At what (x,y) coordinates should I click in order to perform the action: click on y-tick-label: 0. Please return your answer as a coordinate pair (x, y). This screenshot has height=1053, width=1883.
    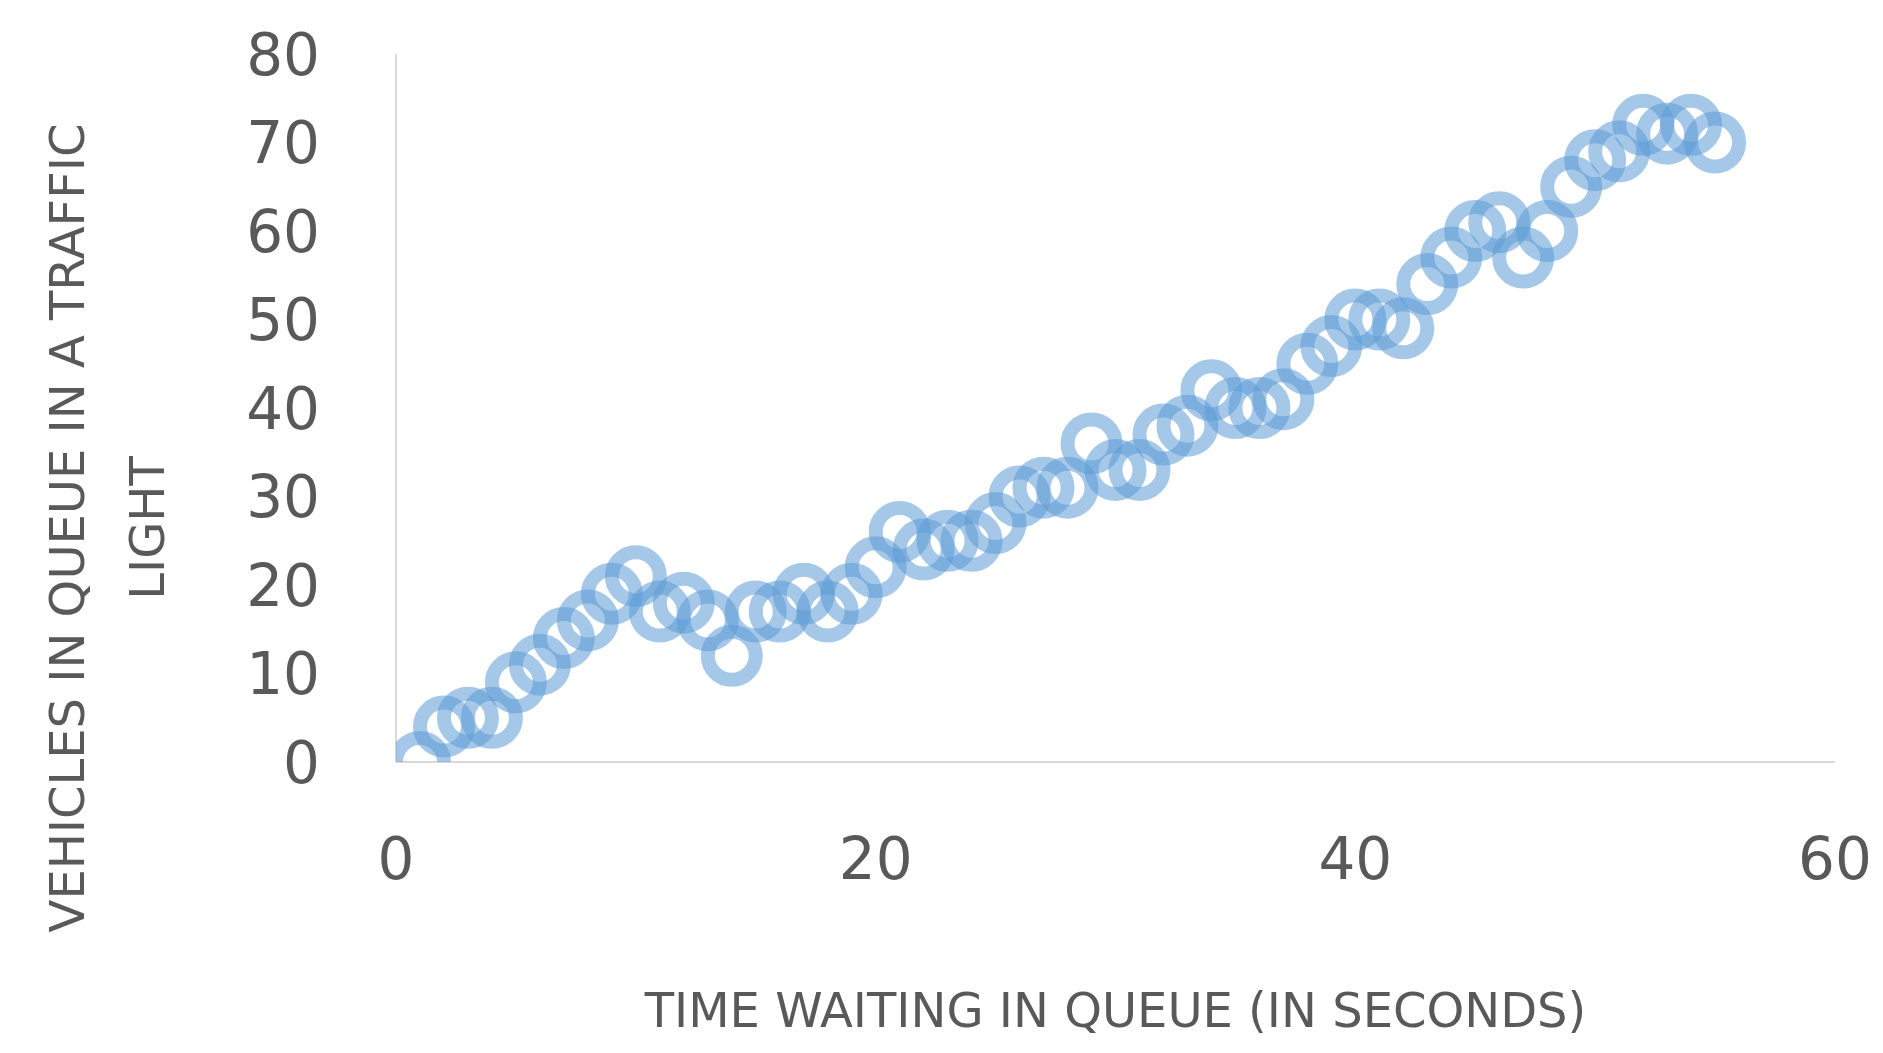
    Looking at the image, I should click on (301, 762).